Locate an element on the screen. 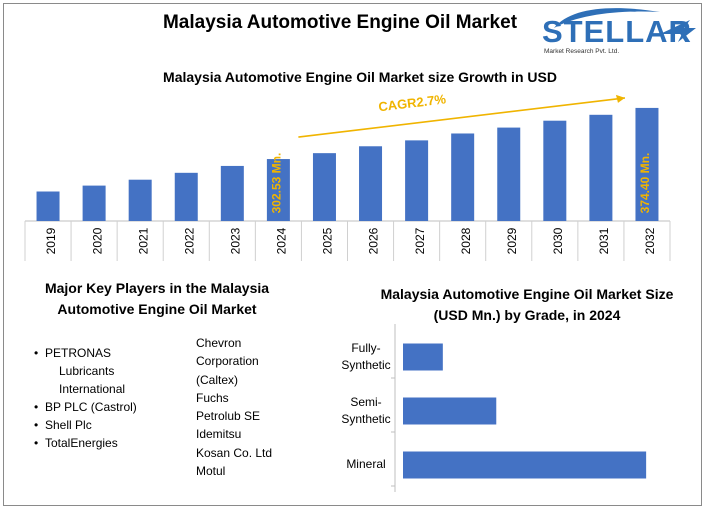  category-label-line: Semi- is located at coordinates (365, 402).